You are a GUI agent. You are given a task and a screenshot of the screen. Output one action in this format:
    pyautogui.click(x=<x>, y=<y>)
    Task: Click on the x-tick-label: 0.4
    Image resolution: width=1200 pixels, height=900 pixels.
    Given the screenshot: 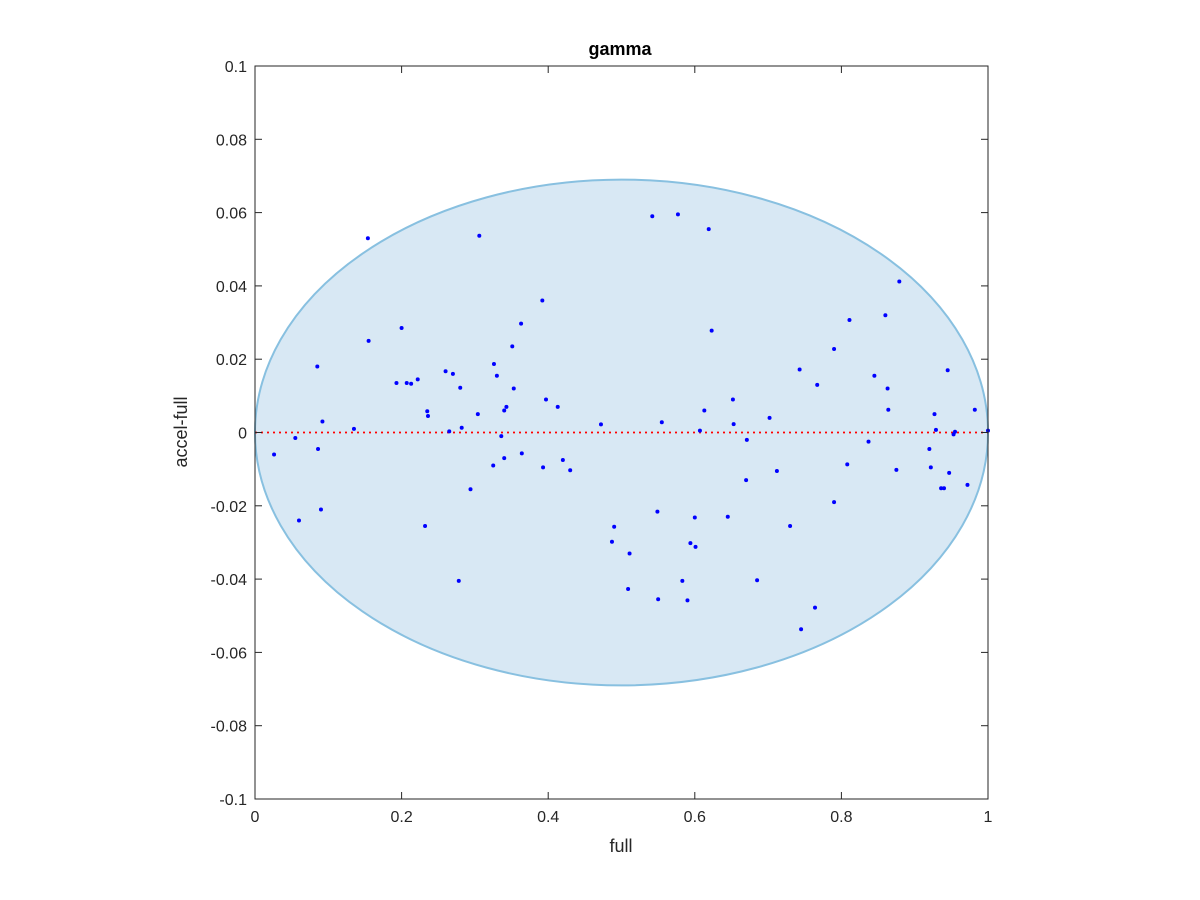 What is the action you would take?
    pyautogui.click(x=548, y=817)
    